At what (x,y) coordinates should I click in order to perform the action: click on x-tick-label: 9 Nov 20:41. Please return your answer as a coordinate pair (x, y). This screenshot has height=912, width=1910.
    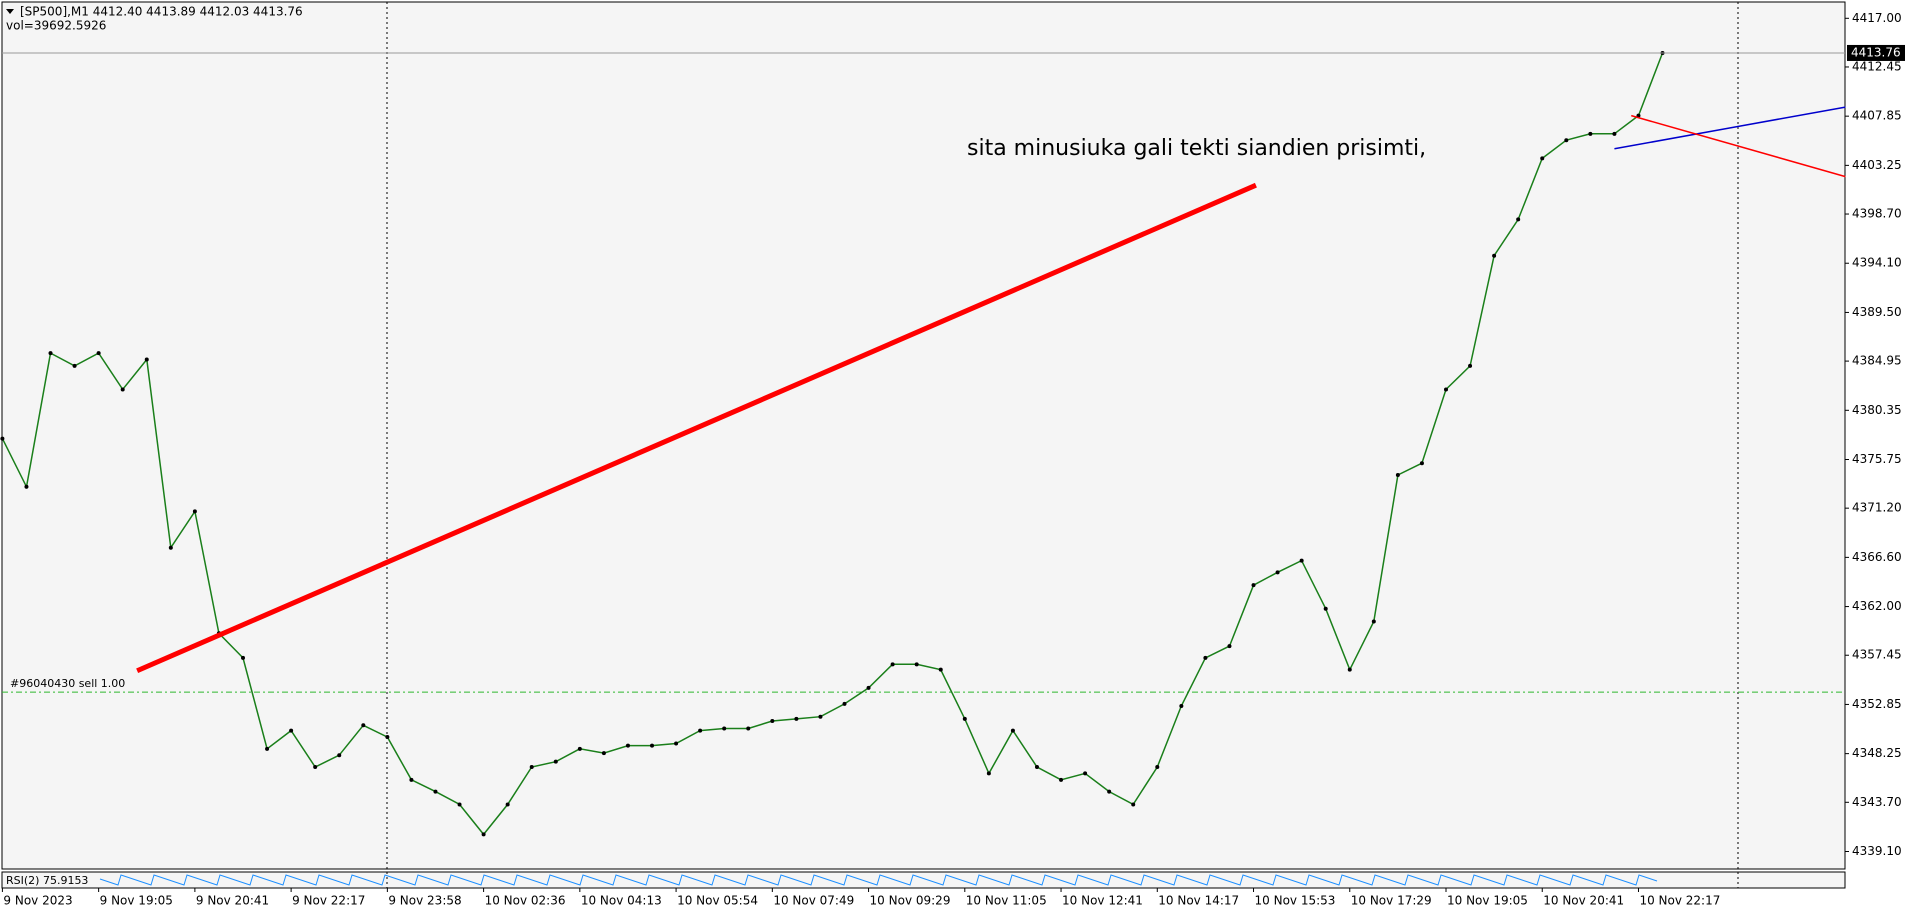
    Looking at the image, I should click on (232, 901).